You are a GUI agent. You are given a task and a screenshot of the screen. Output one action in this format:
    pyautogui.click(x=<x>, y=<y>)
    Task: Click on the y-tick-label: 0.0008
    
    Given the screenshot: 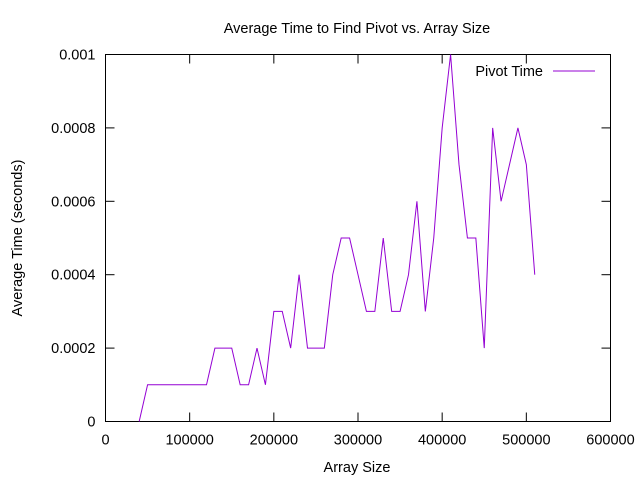 What is the action you would take?
    pyautogui.click(x=73, y=129)
    